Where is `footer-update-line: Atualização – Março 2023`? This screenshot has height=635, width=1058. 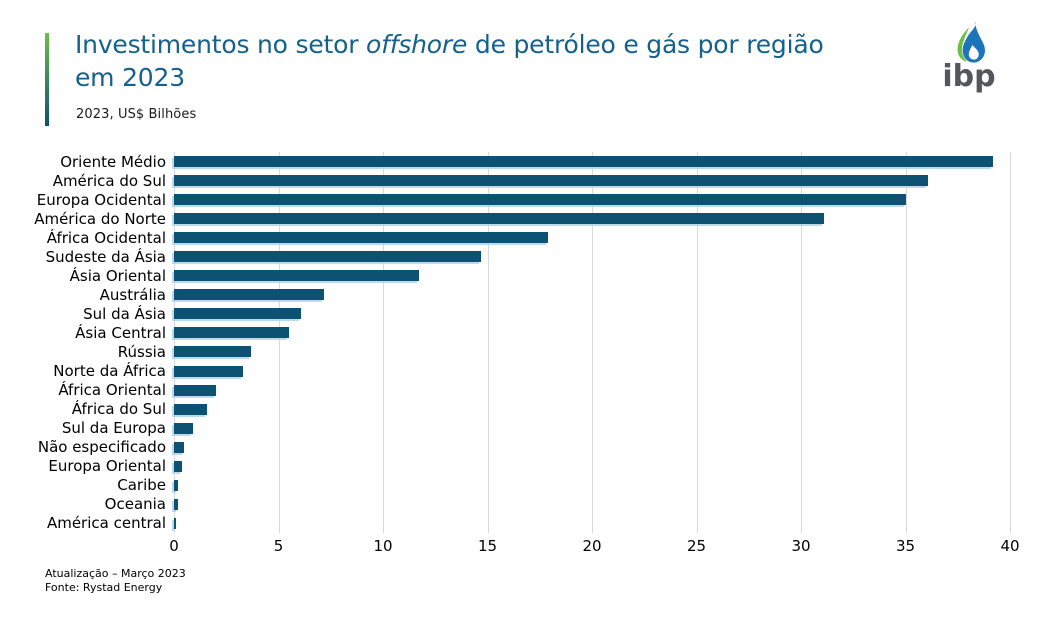 footer-update-line: Atualização – Março 2023 is located at coordinates (115, 573).